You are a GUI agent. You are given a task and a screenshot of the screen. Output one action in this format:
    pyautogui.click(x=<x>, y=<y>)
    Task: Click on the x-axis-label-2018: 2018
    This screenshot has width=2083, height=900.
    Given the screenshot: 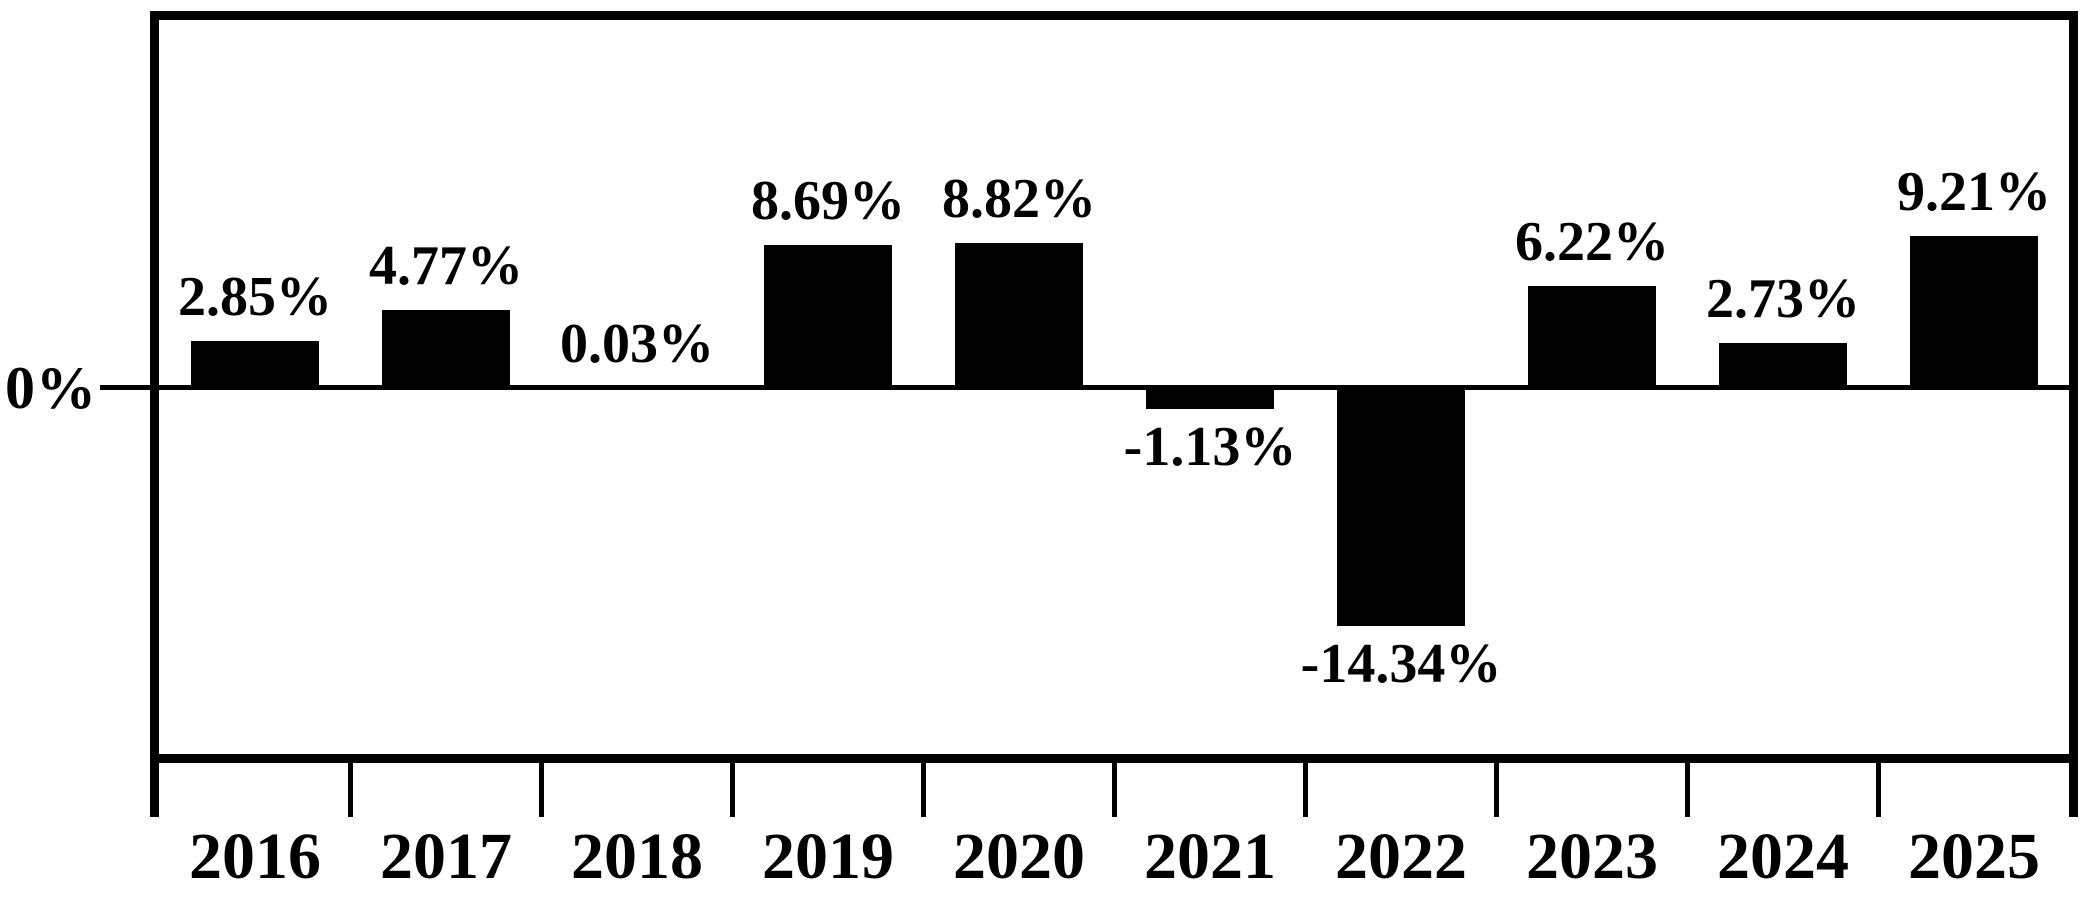 What is the action you would take?
    pyautogui.click(x=637, y=856)
    